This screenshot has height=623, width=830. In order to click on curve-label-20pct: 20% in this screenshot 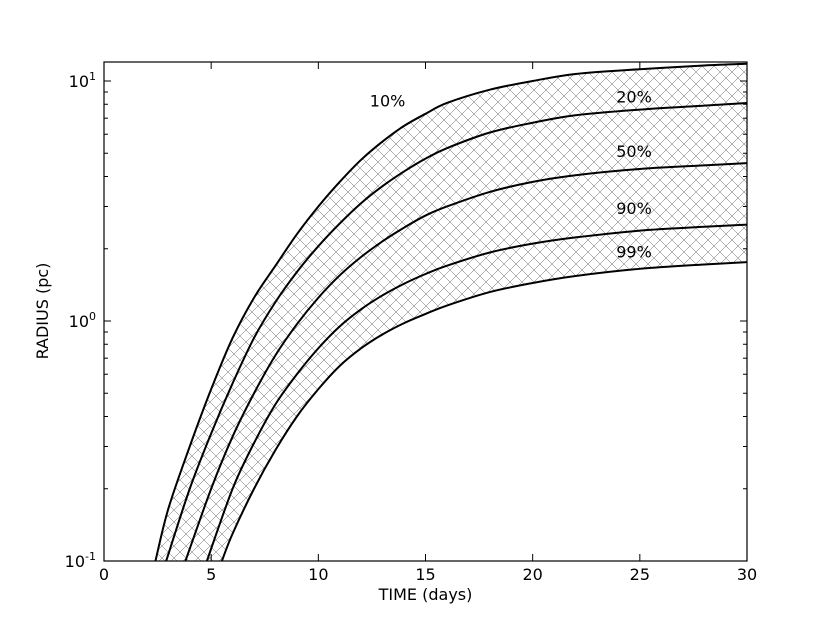, I will do `click(634, 97)`.